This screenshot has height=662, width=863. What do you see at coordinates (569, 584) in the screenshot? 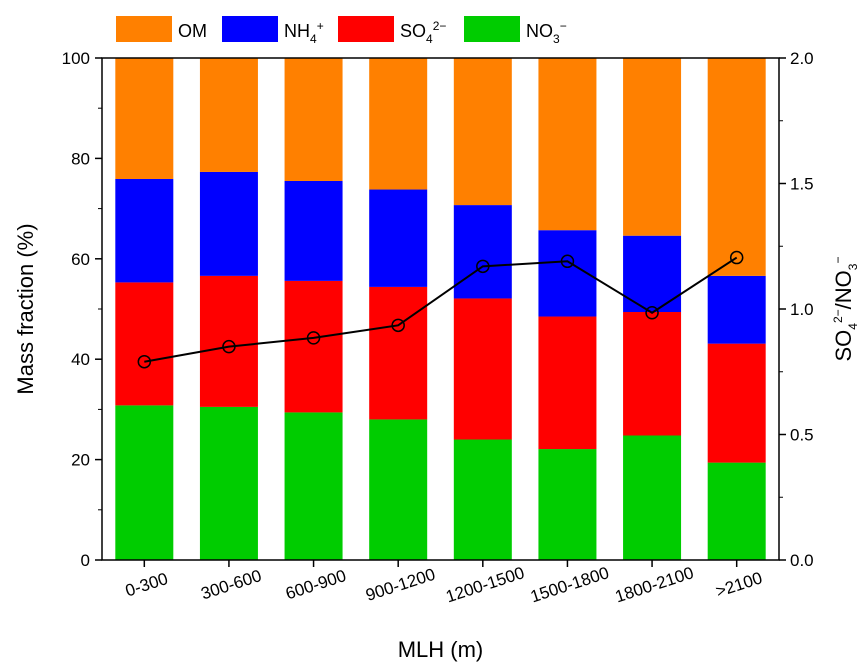
I see `x-tick-label: 1500-1800` at bounding box center [569, 584].